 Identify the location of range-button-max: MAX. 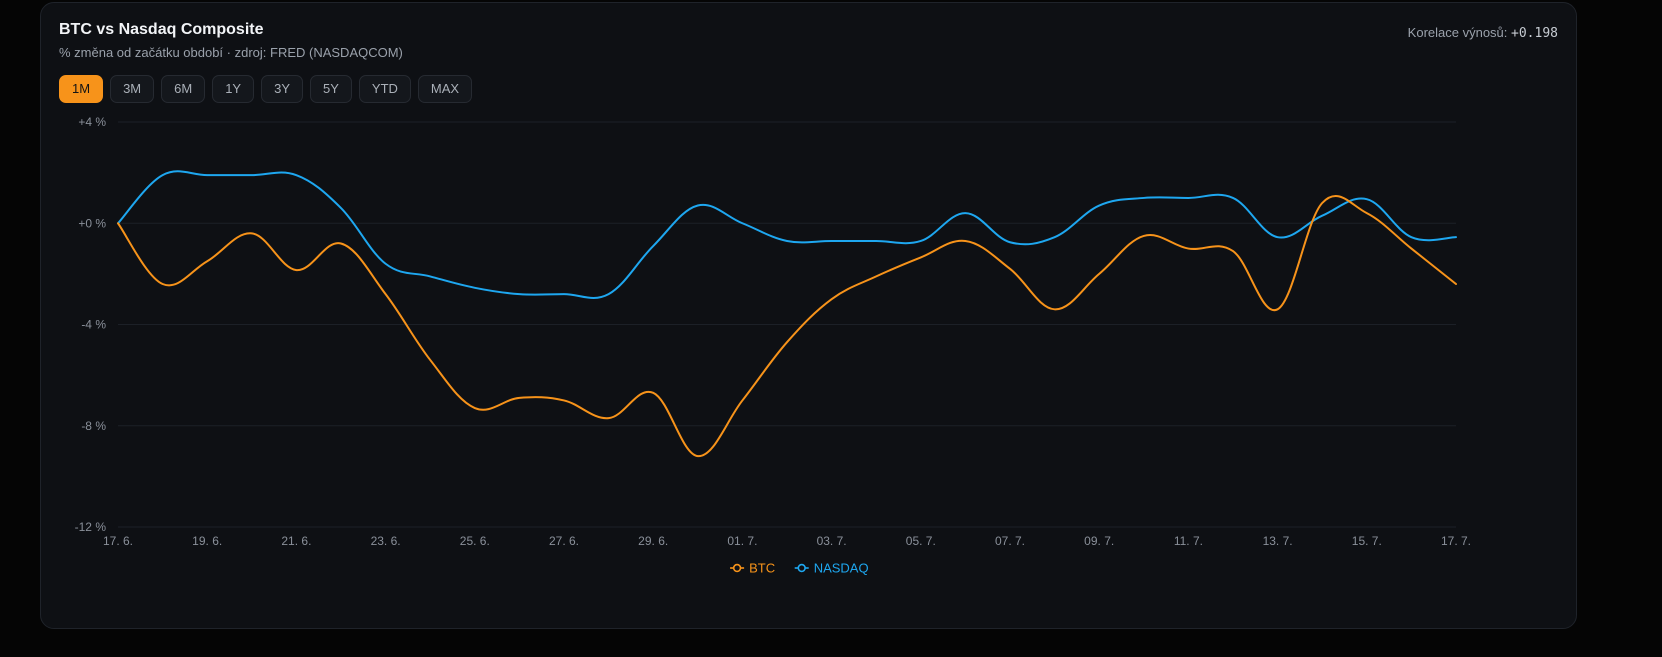
(445, 89).